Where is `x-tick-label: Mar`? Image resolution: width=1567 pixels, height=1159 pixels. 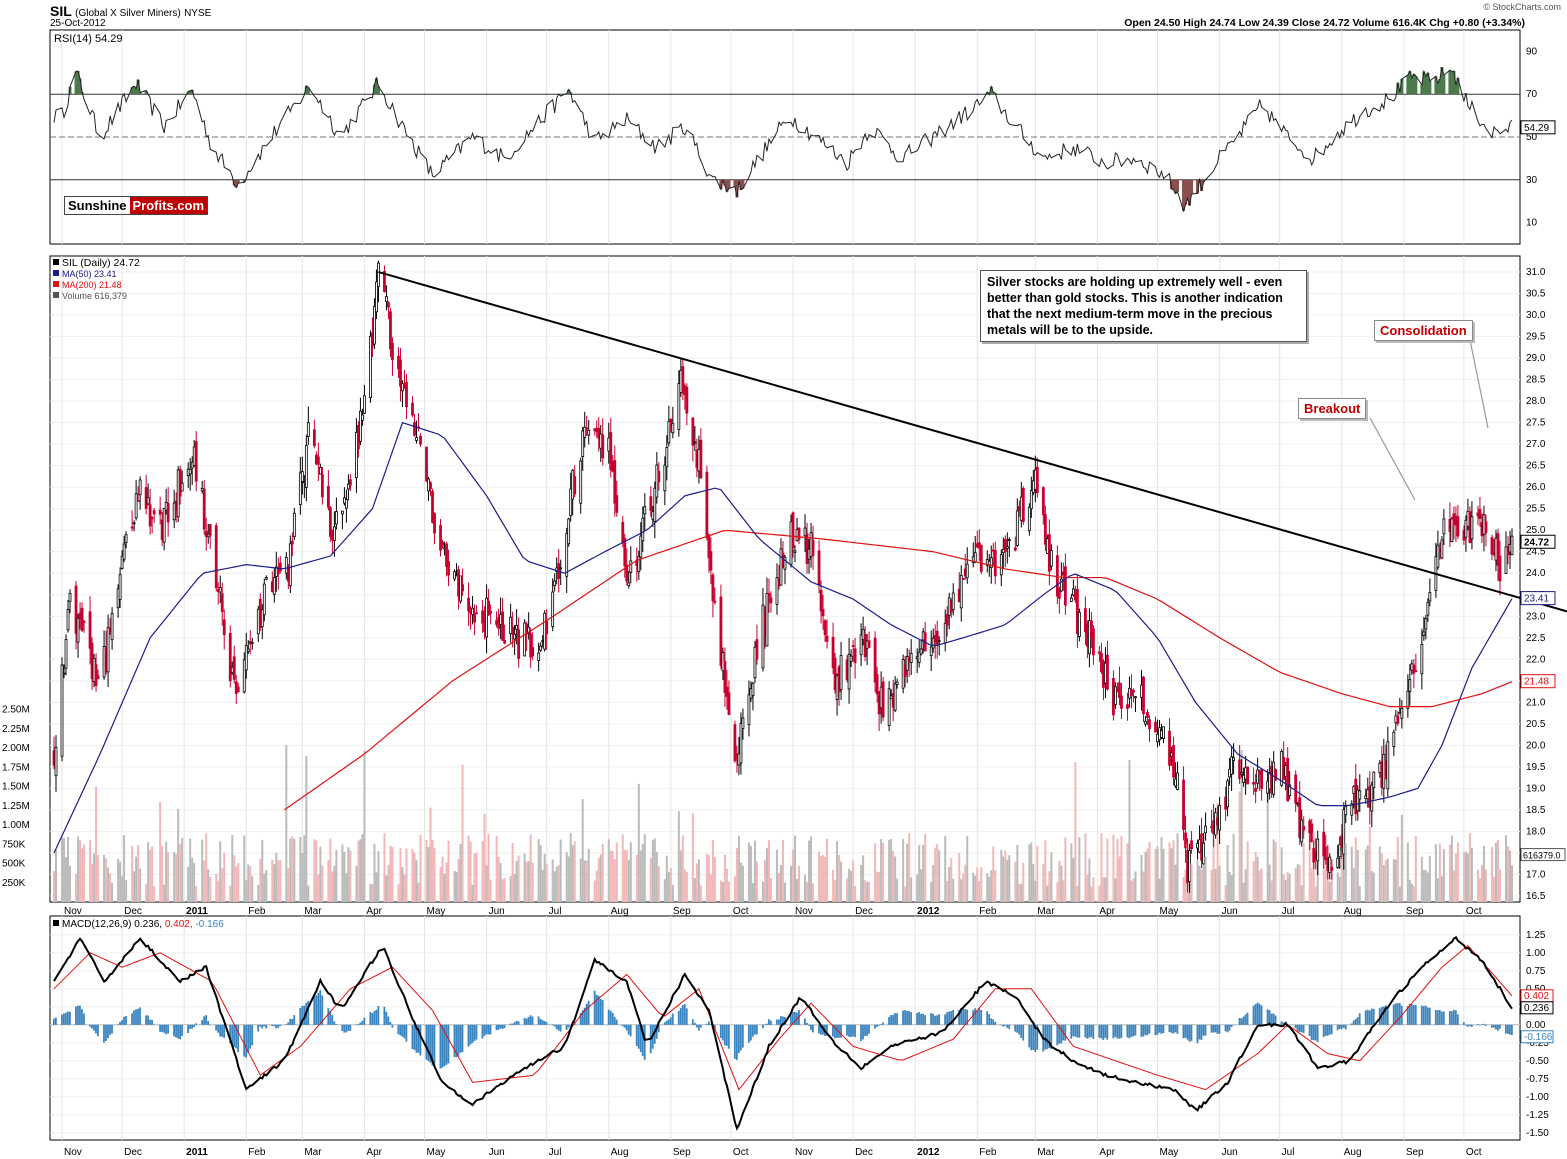
x-tick-label: Mar is located at coordinates (1046, 1152).